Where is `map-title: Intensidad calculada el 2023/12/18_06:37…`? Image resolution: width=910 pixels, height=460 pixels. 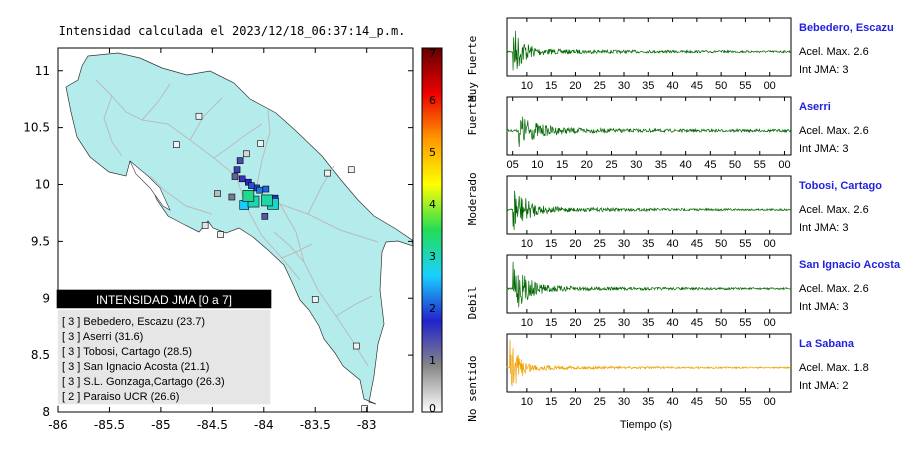
map-title: Intensidad calculada el 2023/12/18_06:37… is located at coordinates (232, 31).